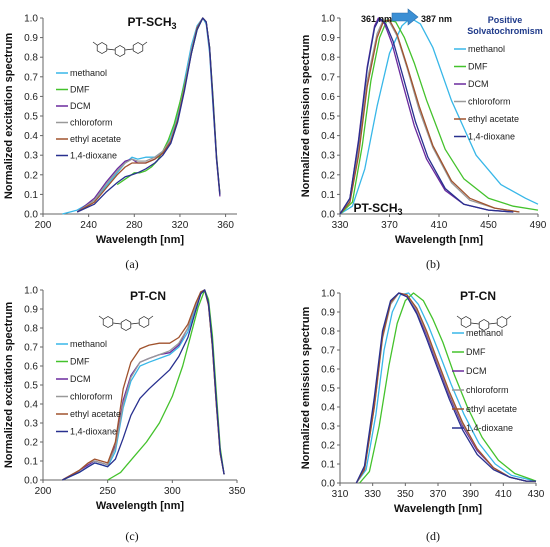 The height and width of the screenshot is (547, 550). I want to click on x-tick-label: 300, so click(172, 491).